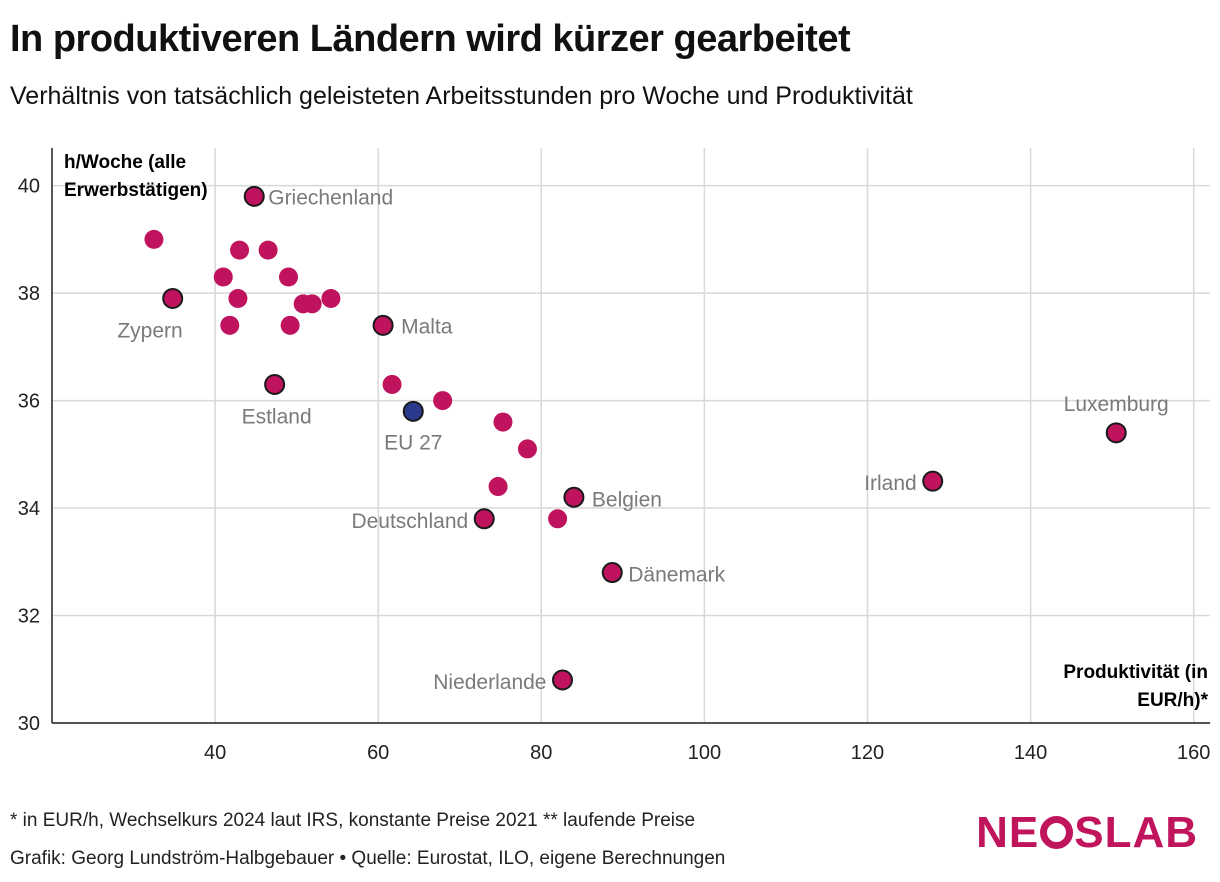 This screenshot has height=882, width=1220. Describe the element at coordinates (277, 416) in the screenshot. I see `point-label: Estland` at that location.